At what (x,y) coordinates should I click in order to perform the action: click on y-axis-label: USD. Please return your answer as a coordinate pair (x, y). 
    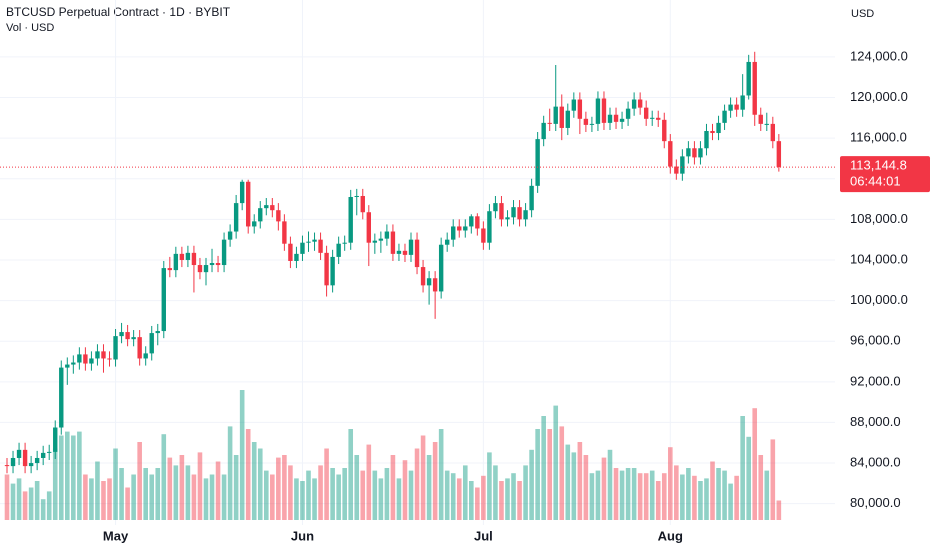
    Looking at the image, I should click on (862, 14).